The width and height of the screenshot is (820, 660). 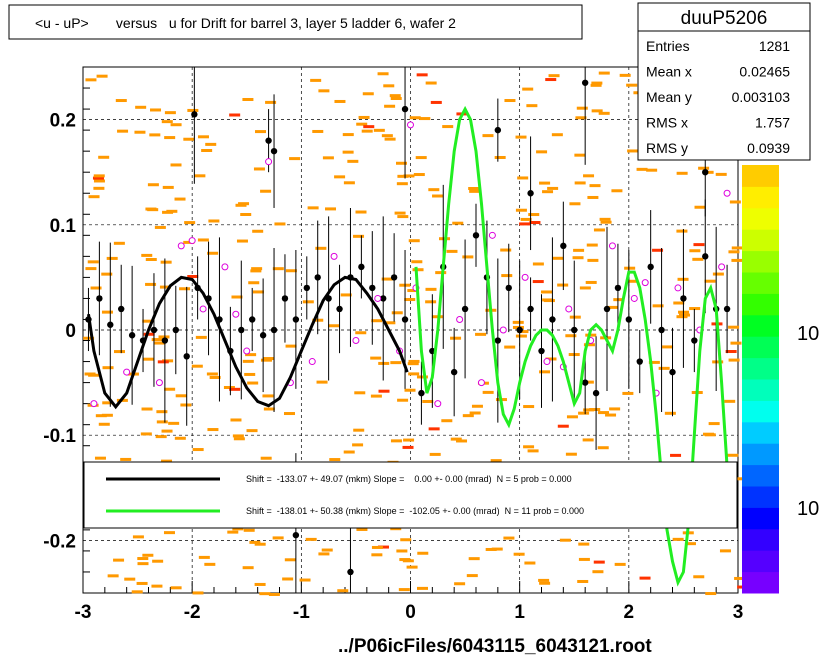 I want to click on x-tick-labels: -3 -2 -1 0 1 2 3, so click(x=409, y=612).